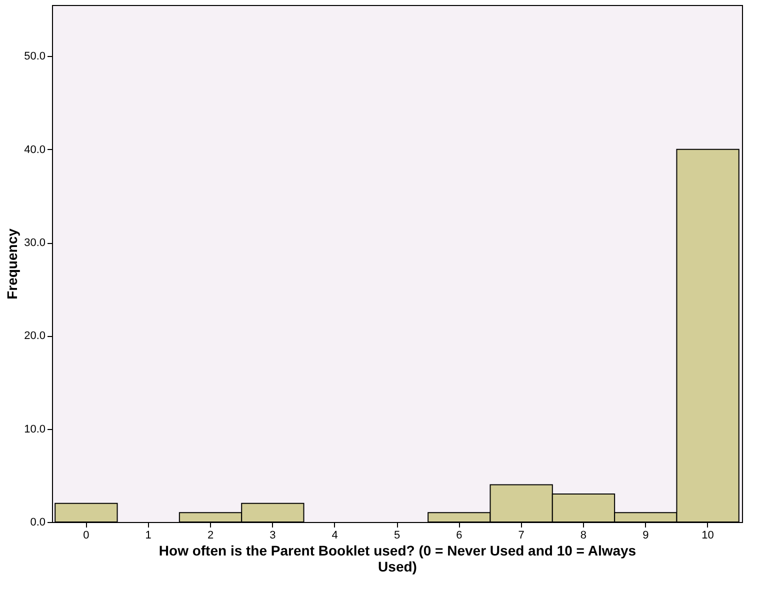  I want to click on x-tick-label: 3, so click(273, 536).